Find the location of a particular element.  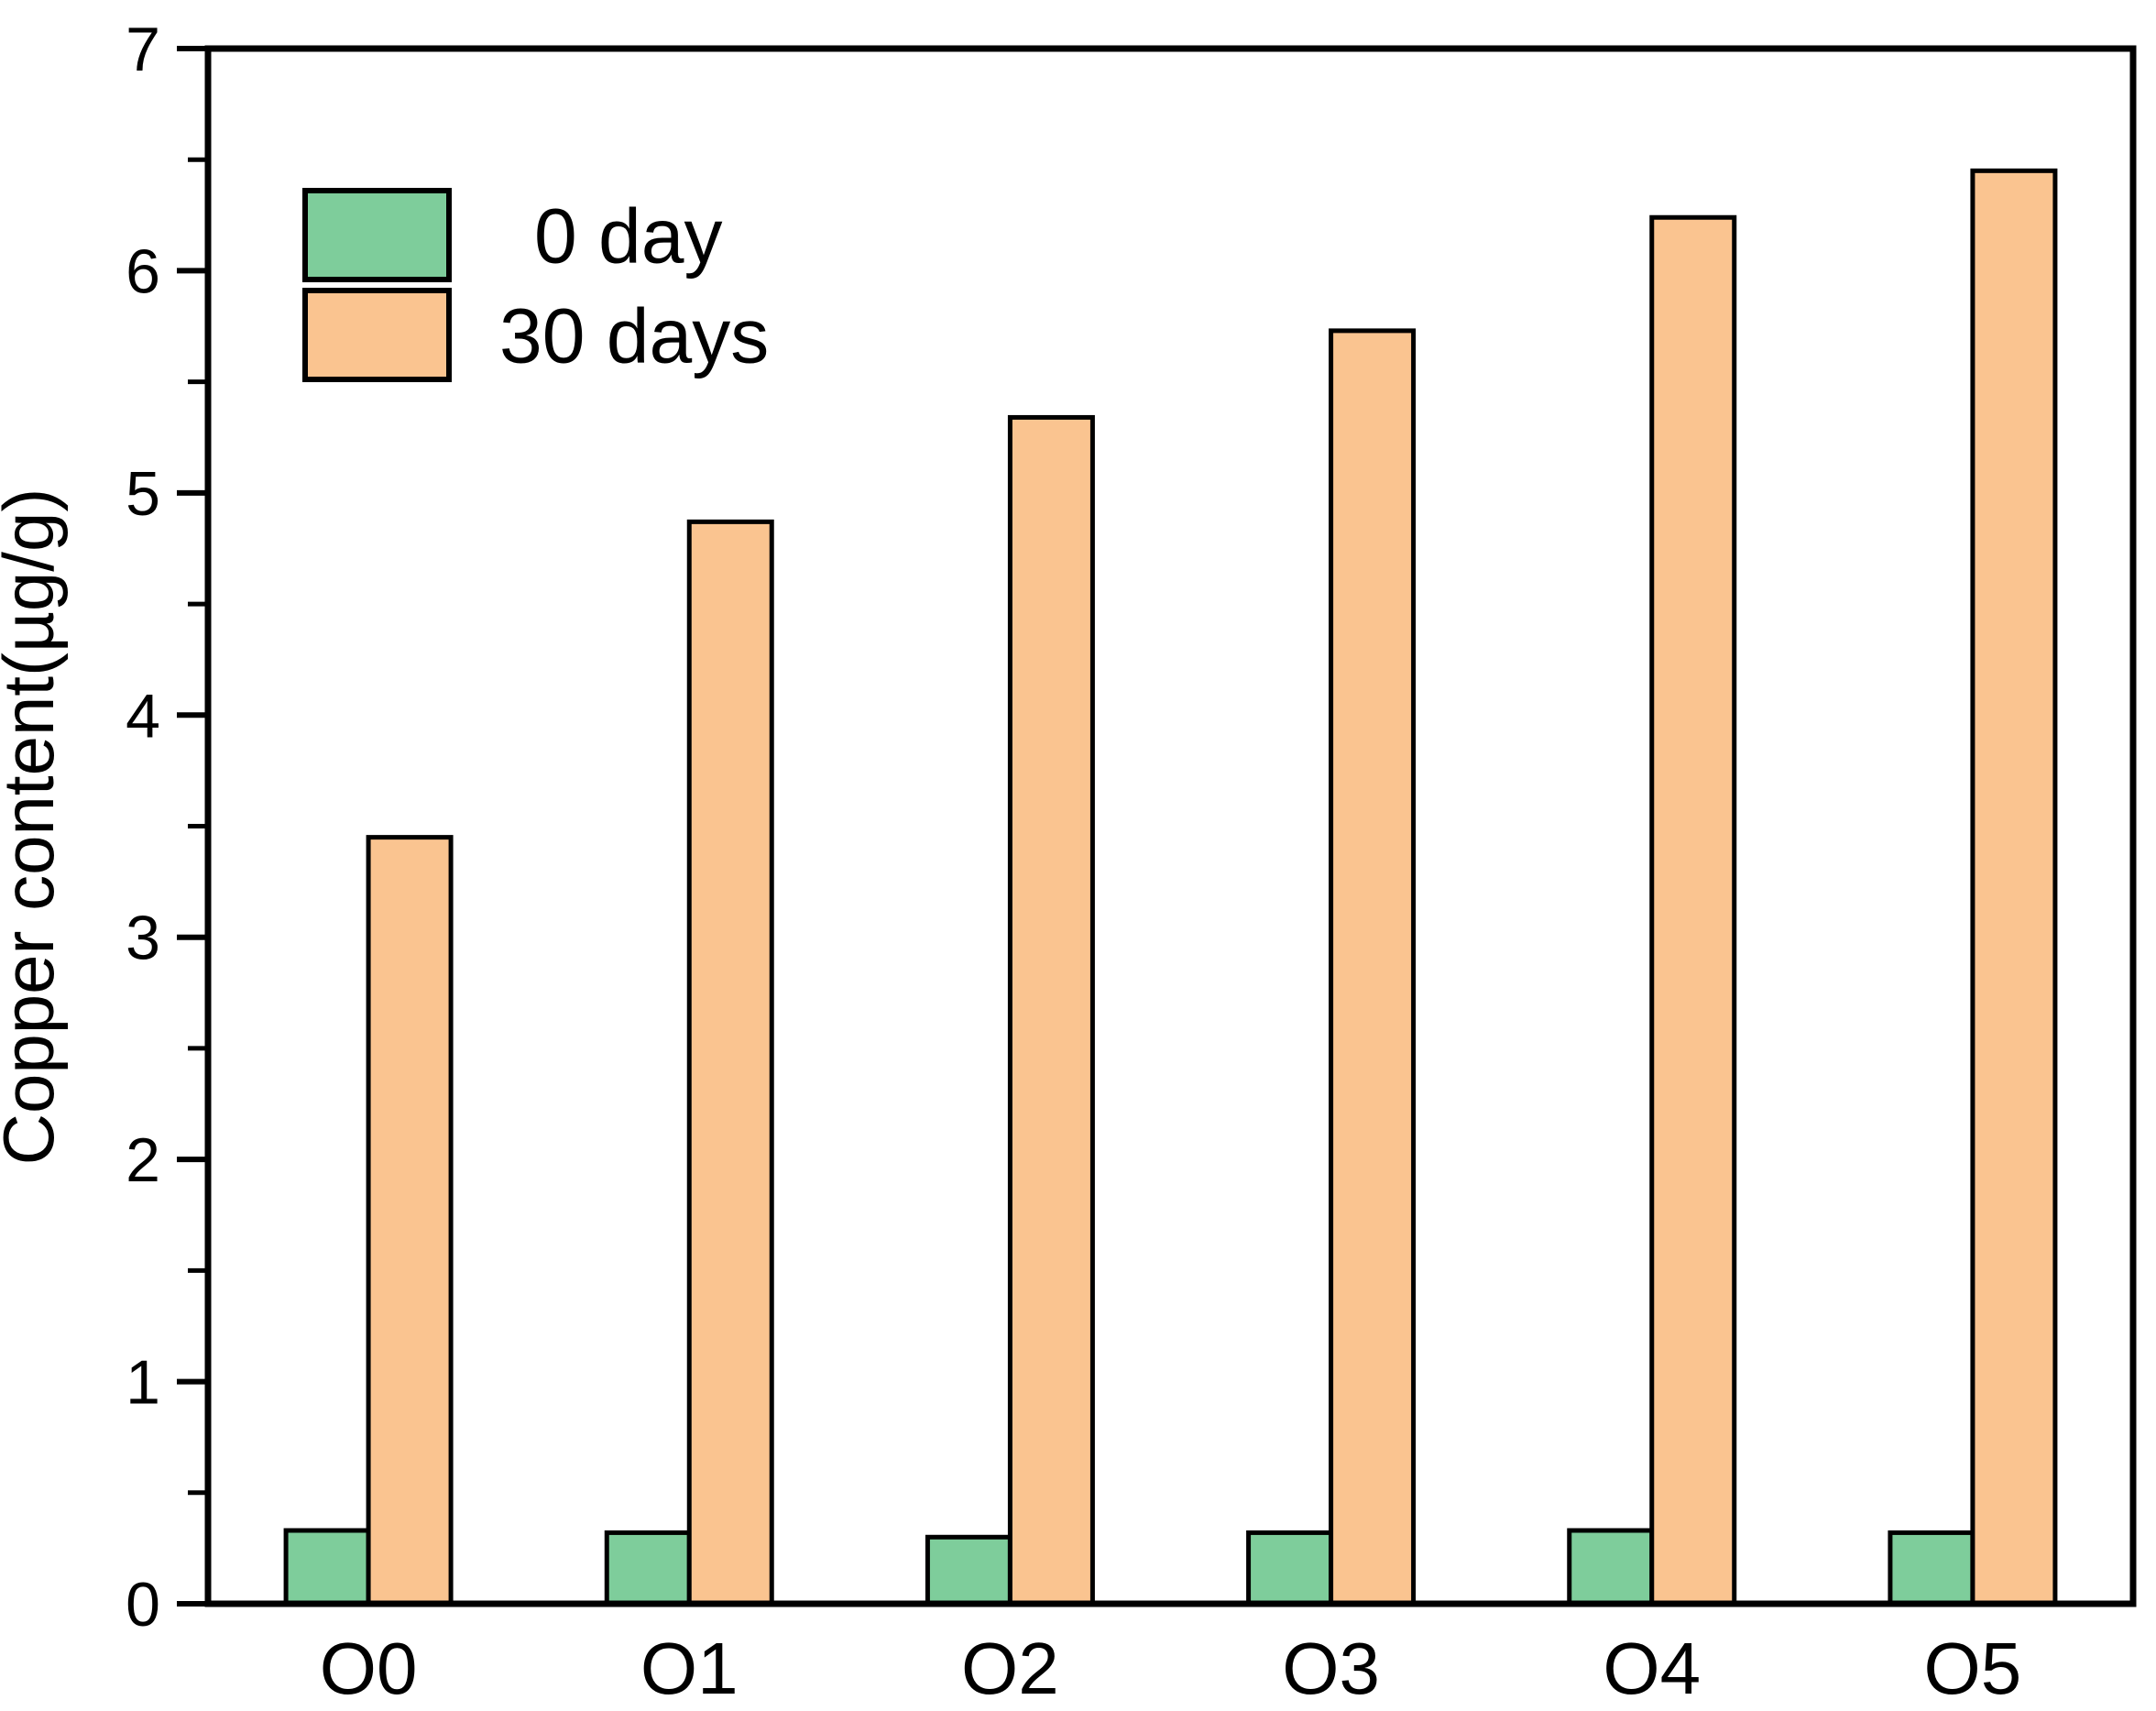

legend: 0 day 30 days is located at coordinates (535, 285).